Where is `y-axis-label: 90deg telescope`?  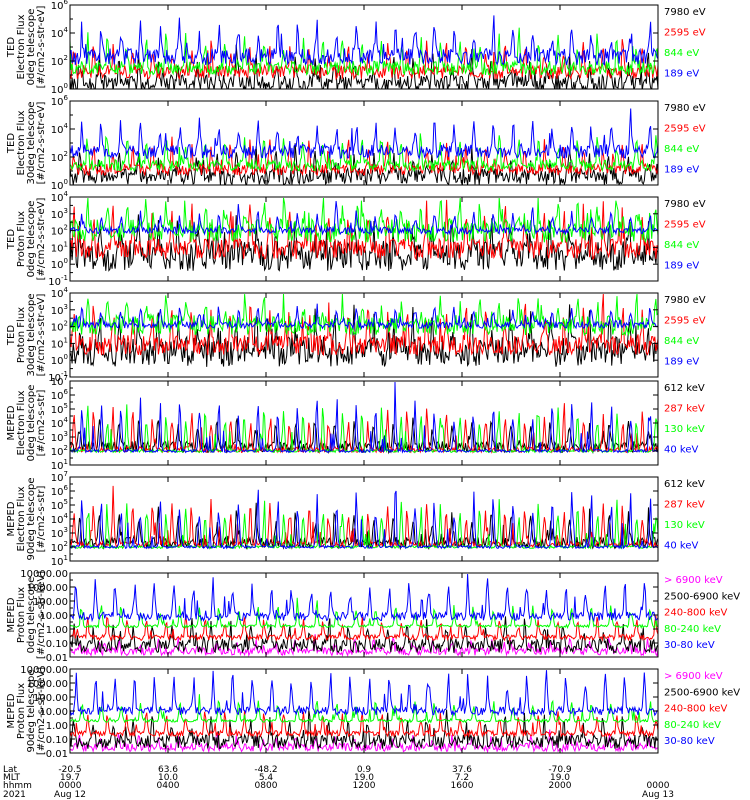 y-axis-label: 90deg telescope is located at coordinates (31, 710).